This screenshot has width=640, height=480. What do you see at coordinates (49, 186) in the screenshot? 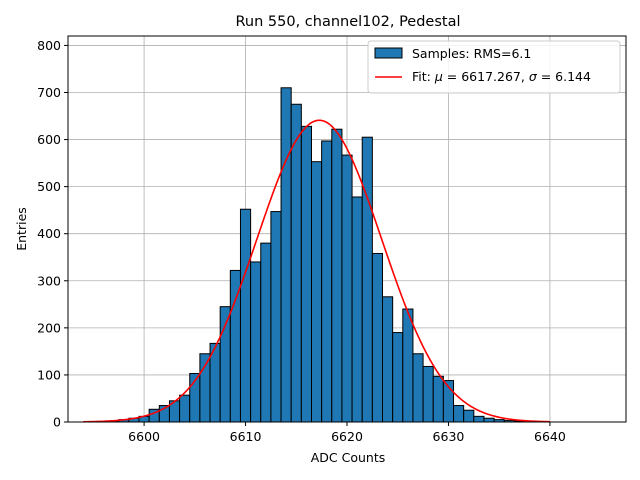
I see `y-tick-label: 500` at bounding box center [49, 186].